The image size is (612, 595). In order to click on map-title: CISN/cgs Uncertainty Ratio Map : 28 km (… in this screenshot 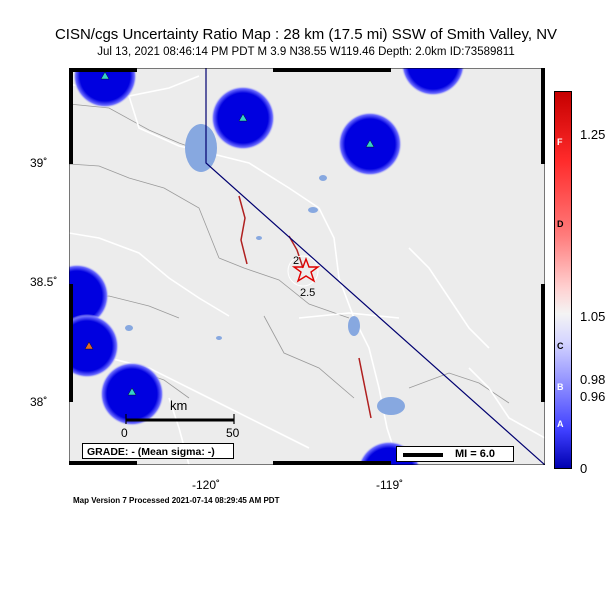, I will do `click(306, 34)`.